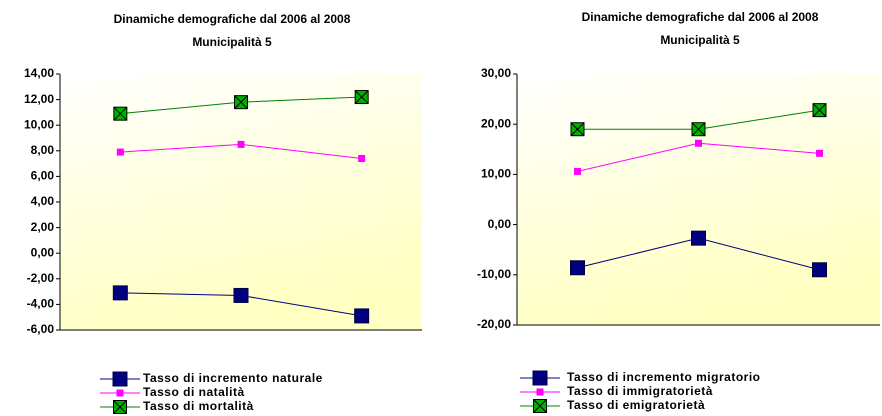 Image resolution: width=882 pixels, height=416 pixels. Describe the element at coordinates (636, 405) in the screenshot. I see `legend-label: Tasso di emigratorietà` at that location.